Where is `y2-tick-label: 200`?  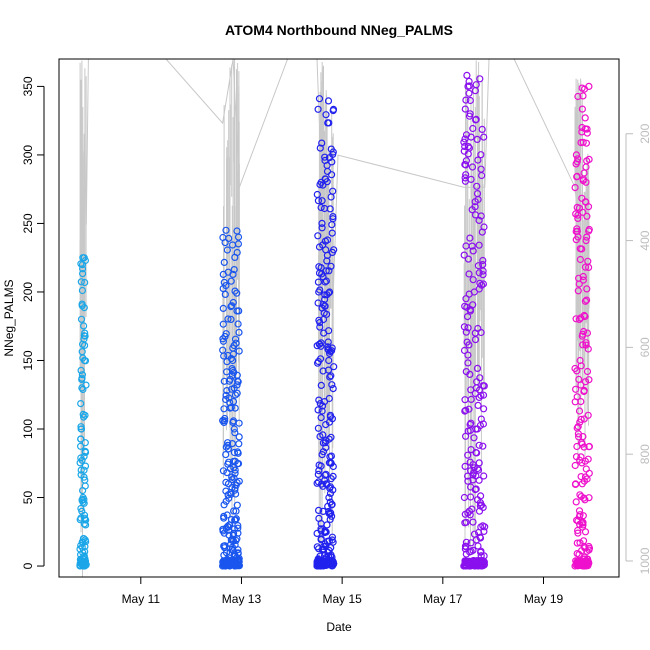 y2-tick-label: 200 is located at coordinates (644, 133).